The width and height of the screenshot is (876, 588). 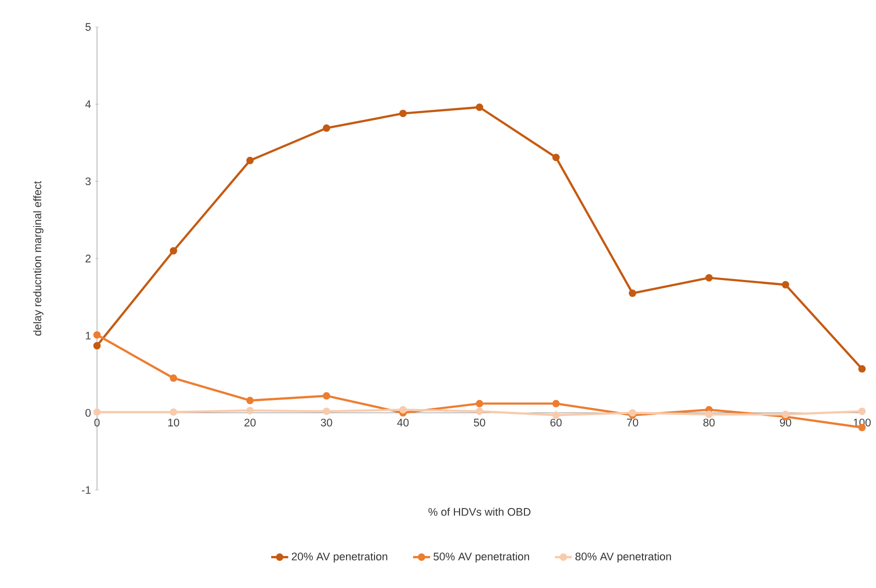 I want to click on x-tick-label: 70, so click(x=632, y=422).